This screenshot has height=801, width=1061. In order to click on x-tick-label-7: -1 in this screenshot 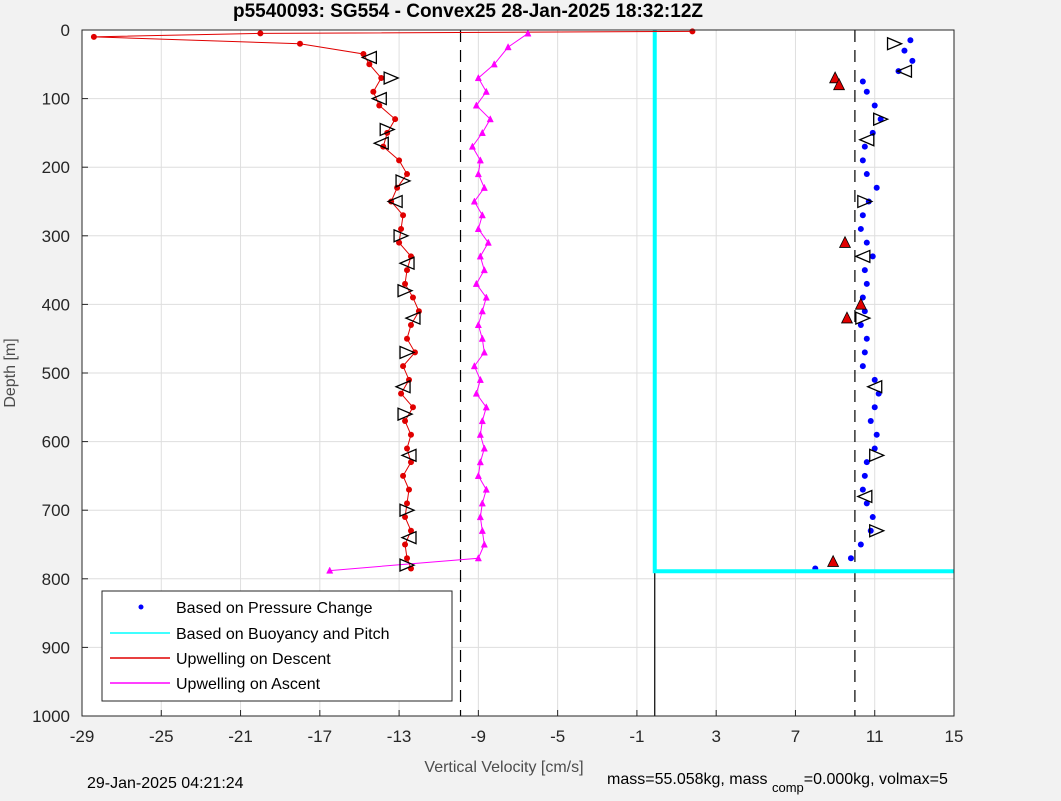, I will do `click(636, 736)`.